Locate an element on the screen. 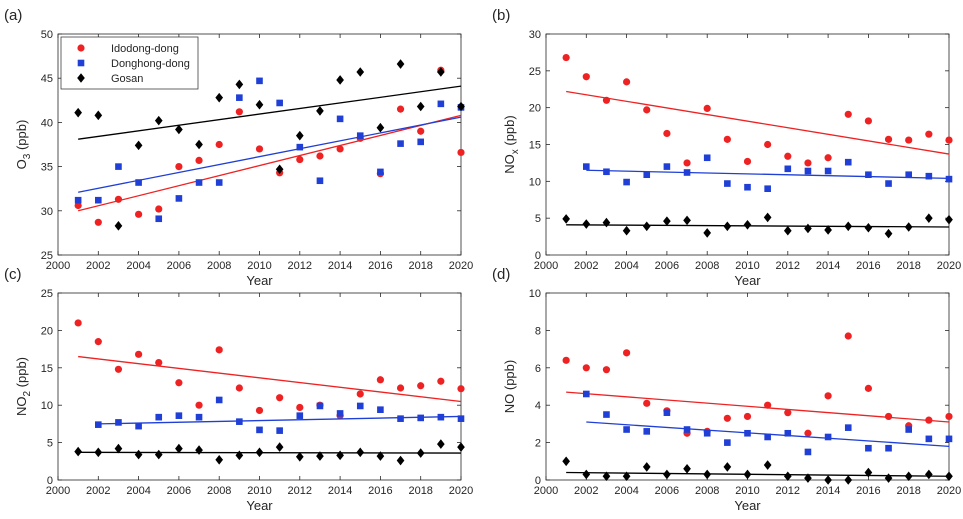 The image size is (963, 519). y-tick-label: 25 is located at coordinates (47, 294).